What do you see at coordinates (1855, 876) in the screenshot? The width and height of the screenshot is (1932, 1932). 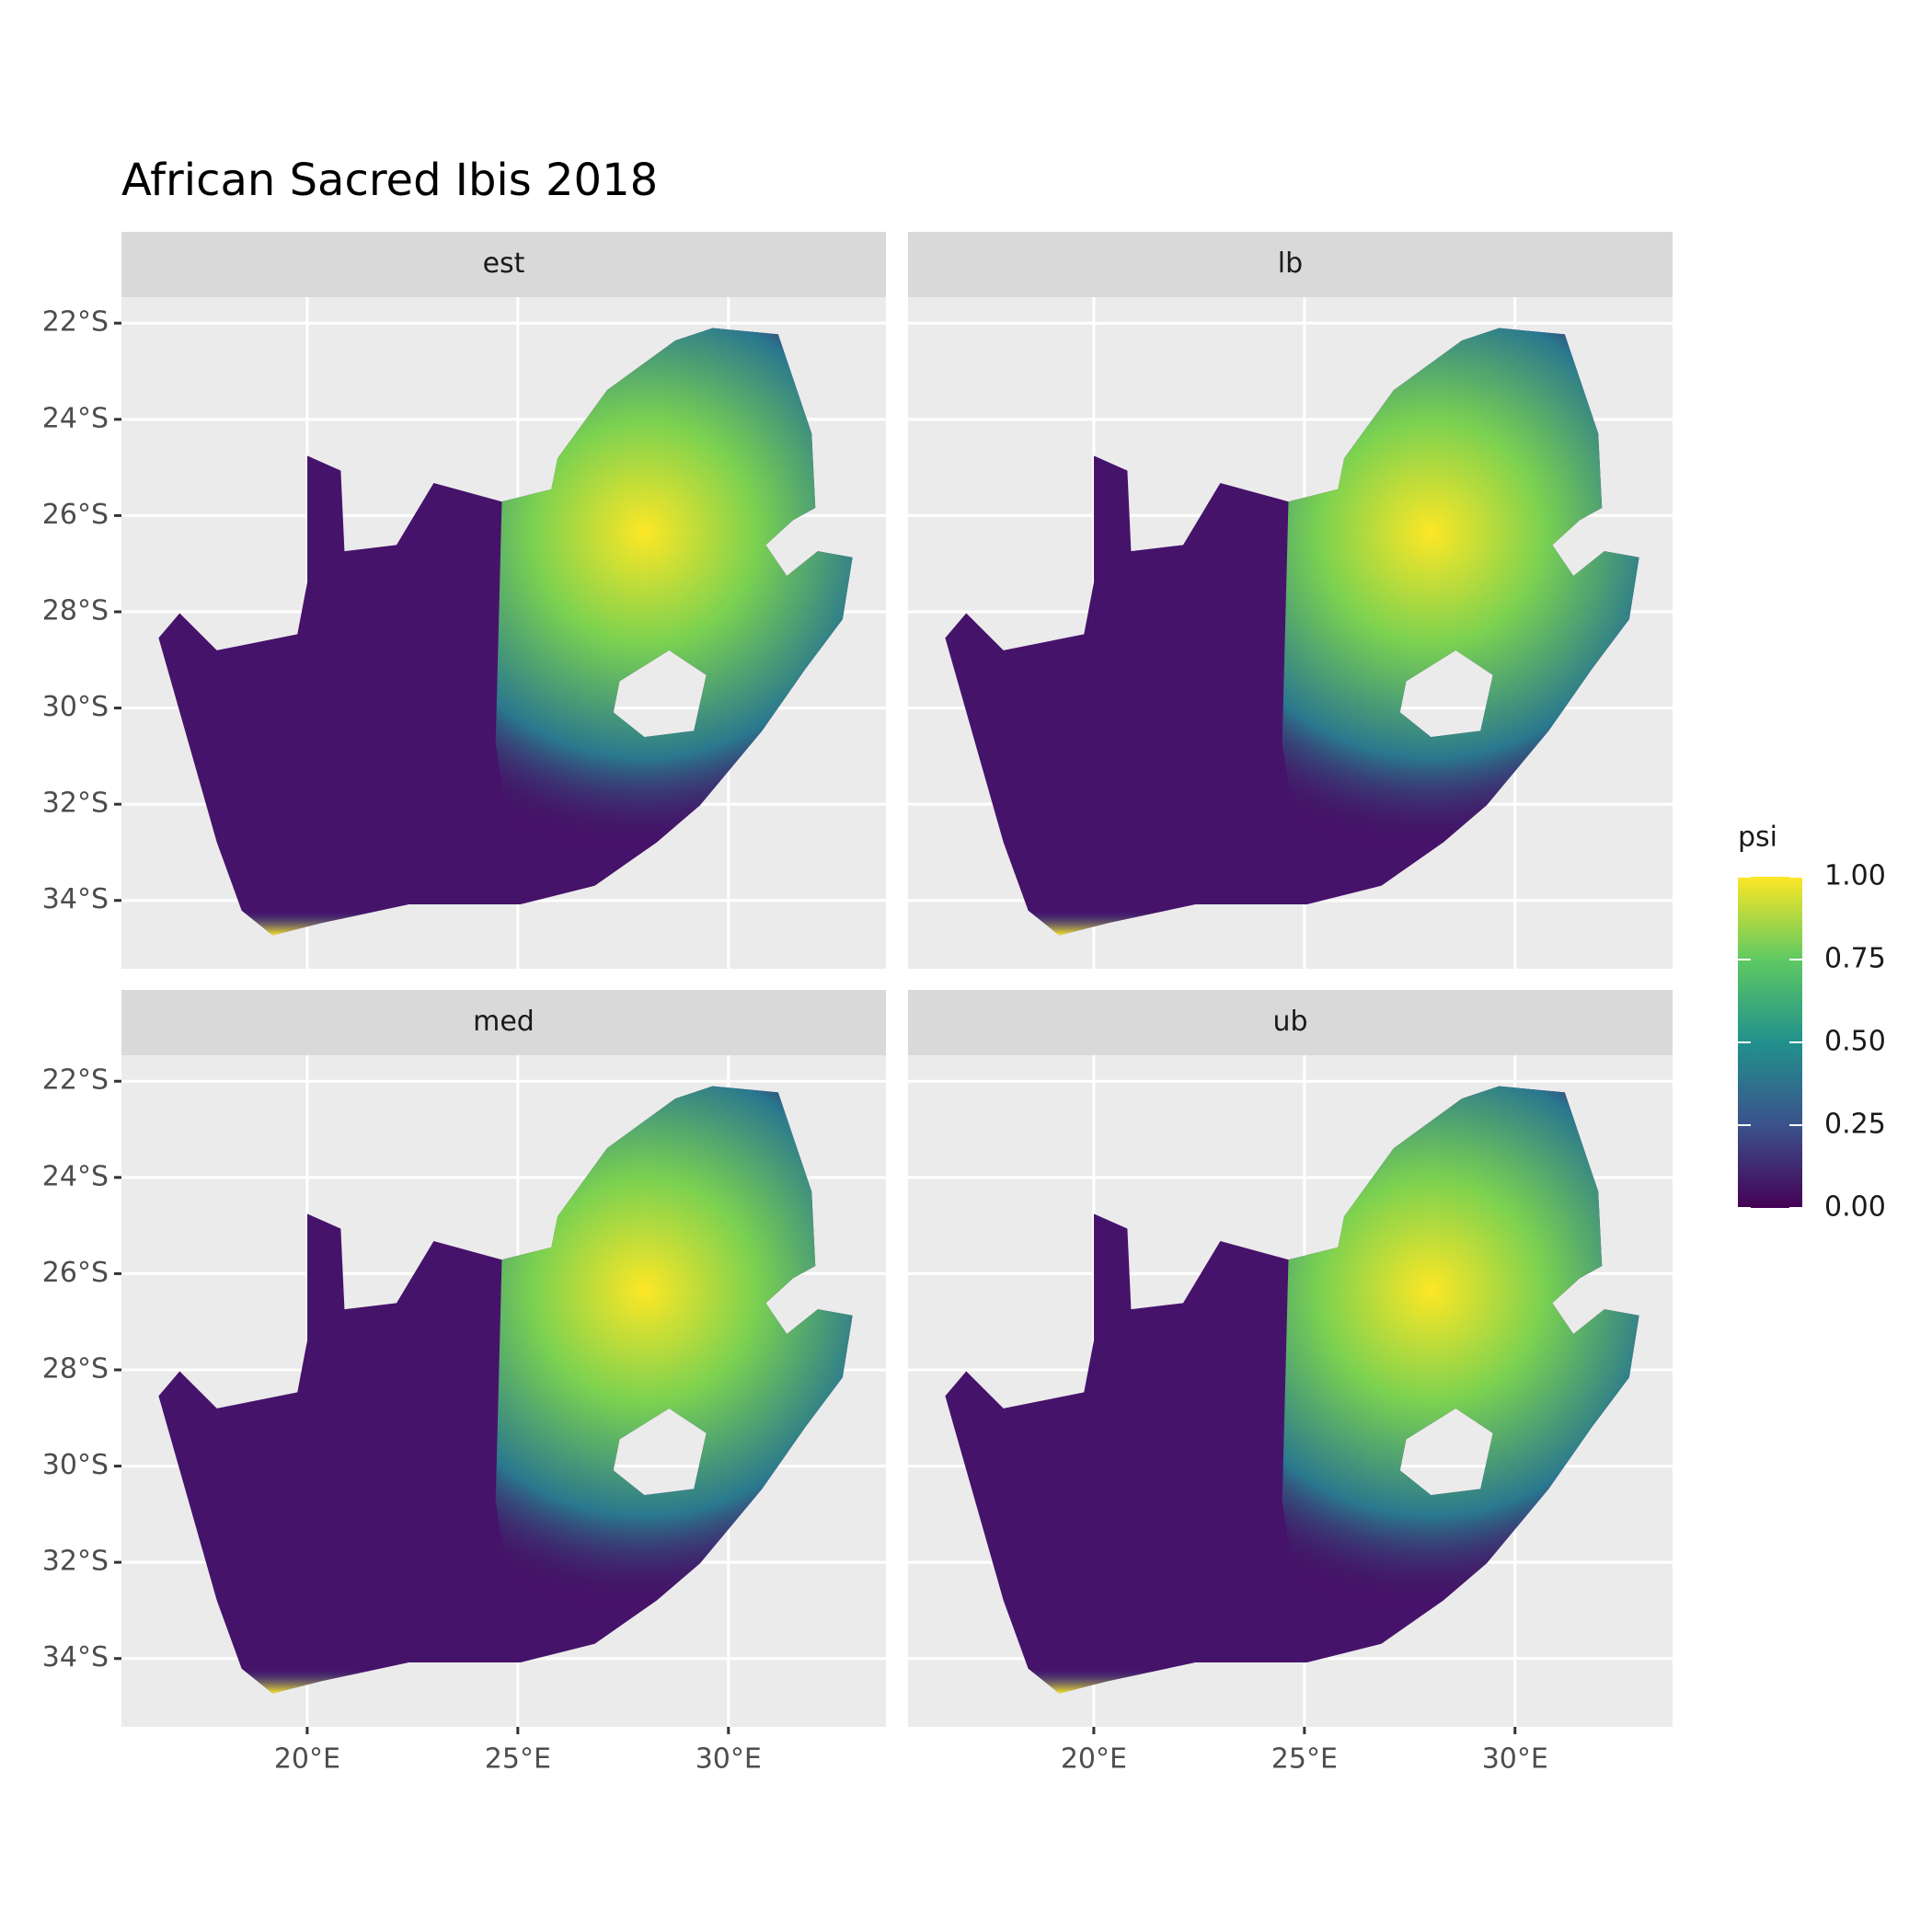 I see `legend-tick-label: 1.00` at bounding box center [1855, 876].